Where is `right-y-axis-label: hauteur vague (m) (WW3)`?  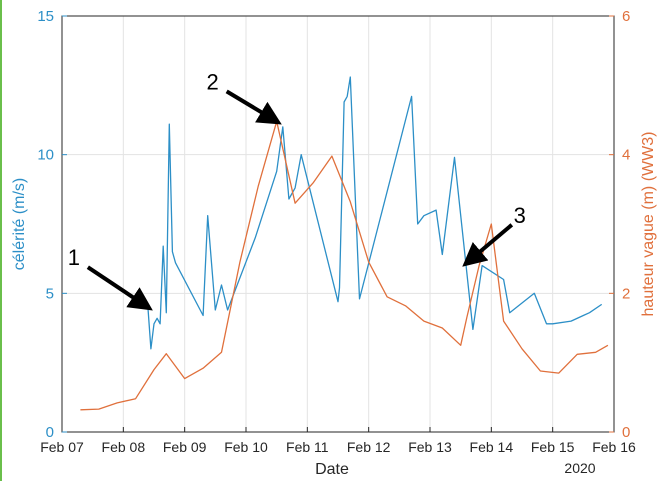
right-y-axis-label: hauteur vague (m) (WW3) is located at coordinates (648, 224).